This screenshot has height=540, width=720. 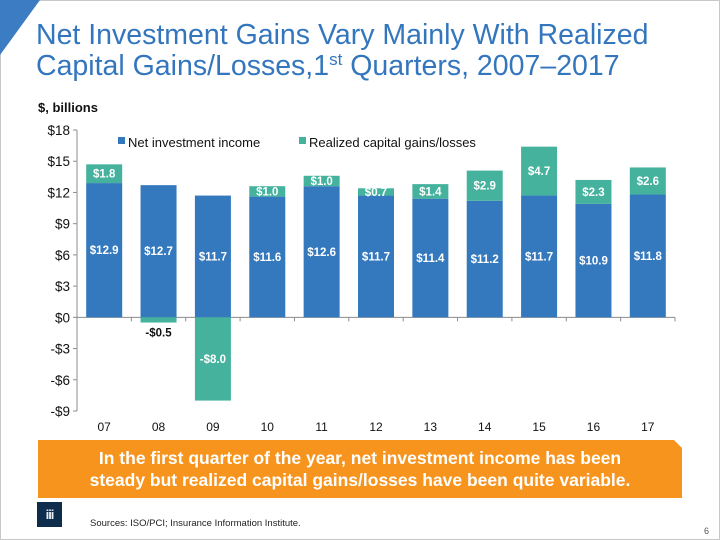 What do you see at coordinates (68, 107) in the screenshot?
I see `units-label: $, billions` at bounding box center [68, 107].